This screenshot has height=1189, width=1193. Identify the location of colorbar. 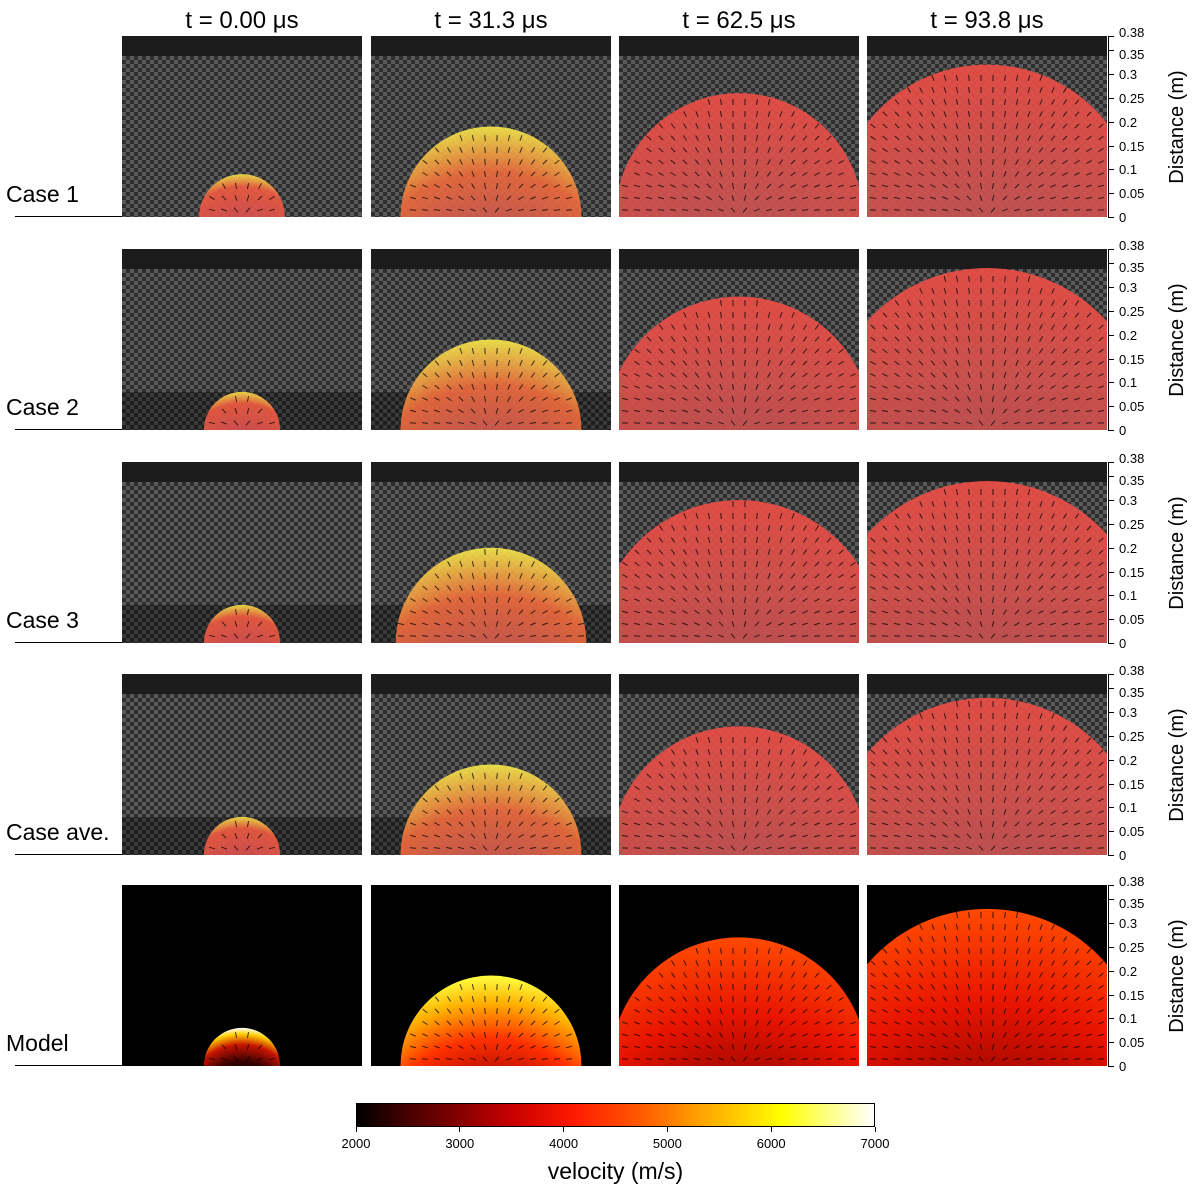
(615, 1115).